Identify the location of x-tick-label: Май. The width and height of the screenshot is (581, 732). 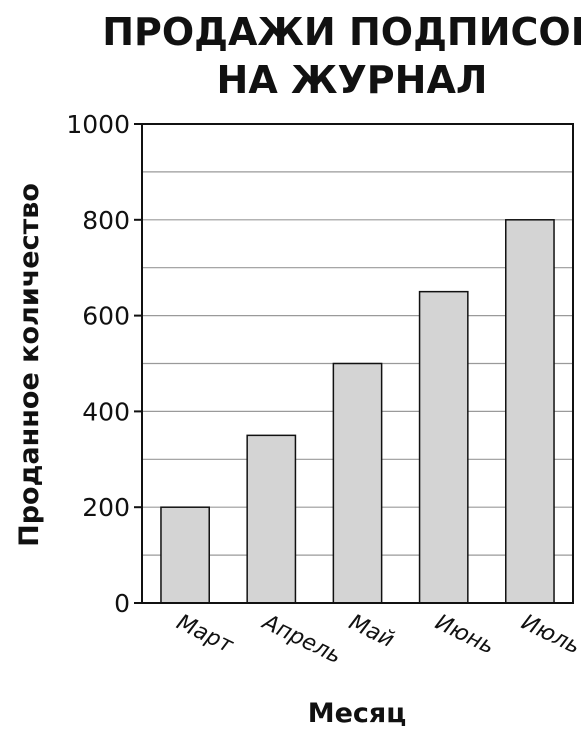
(371, 631).